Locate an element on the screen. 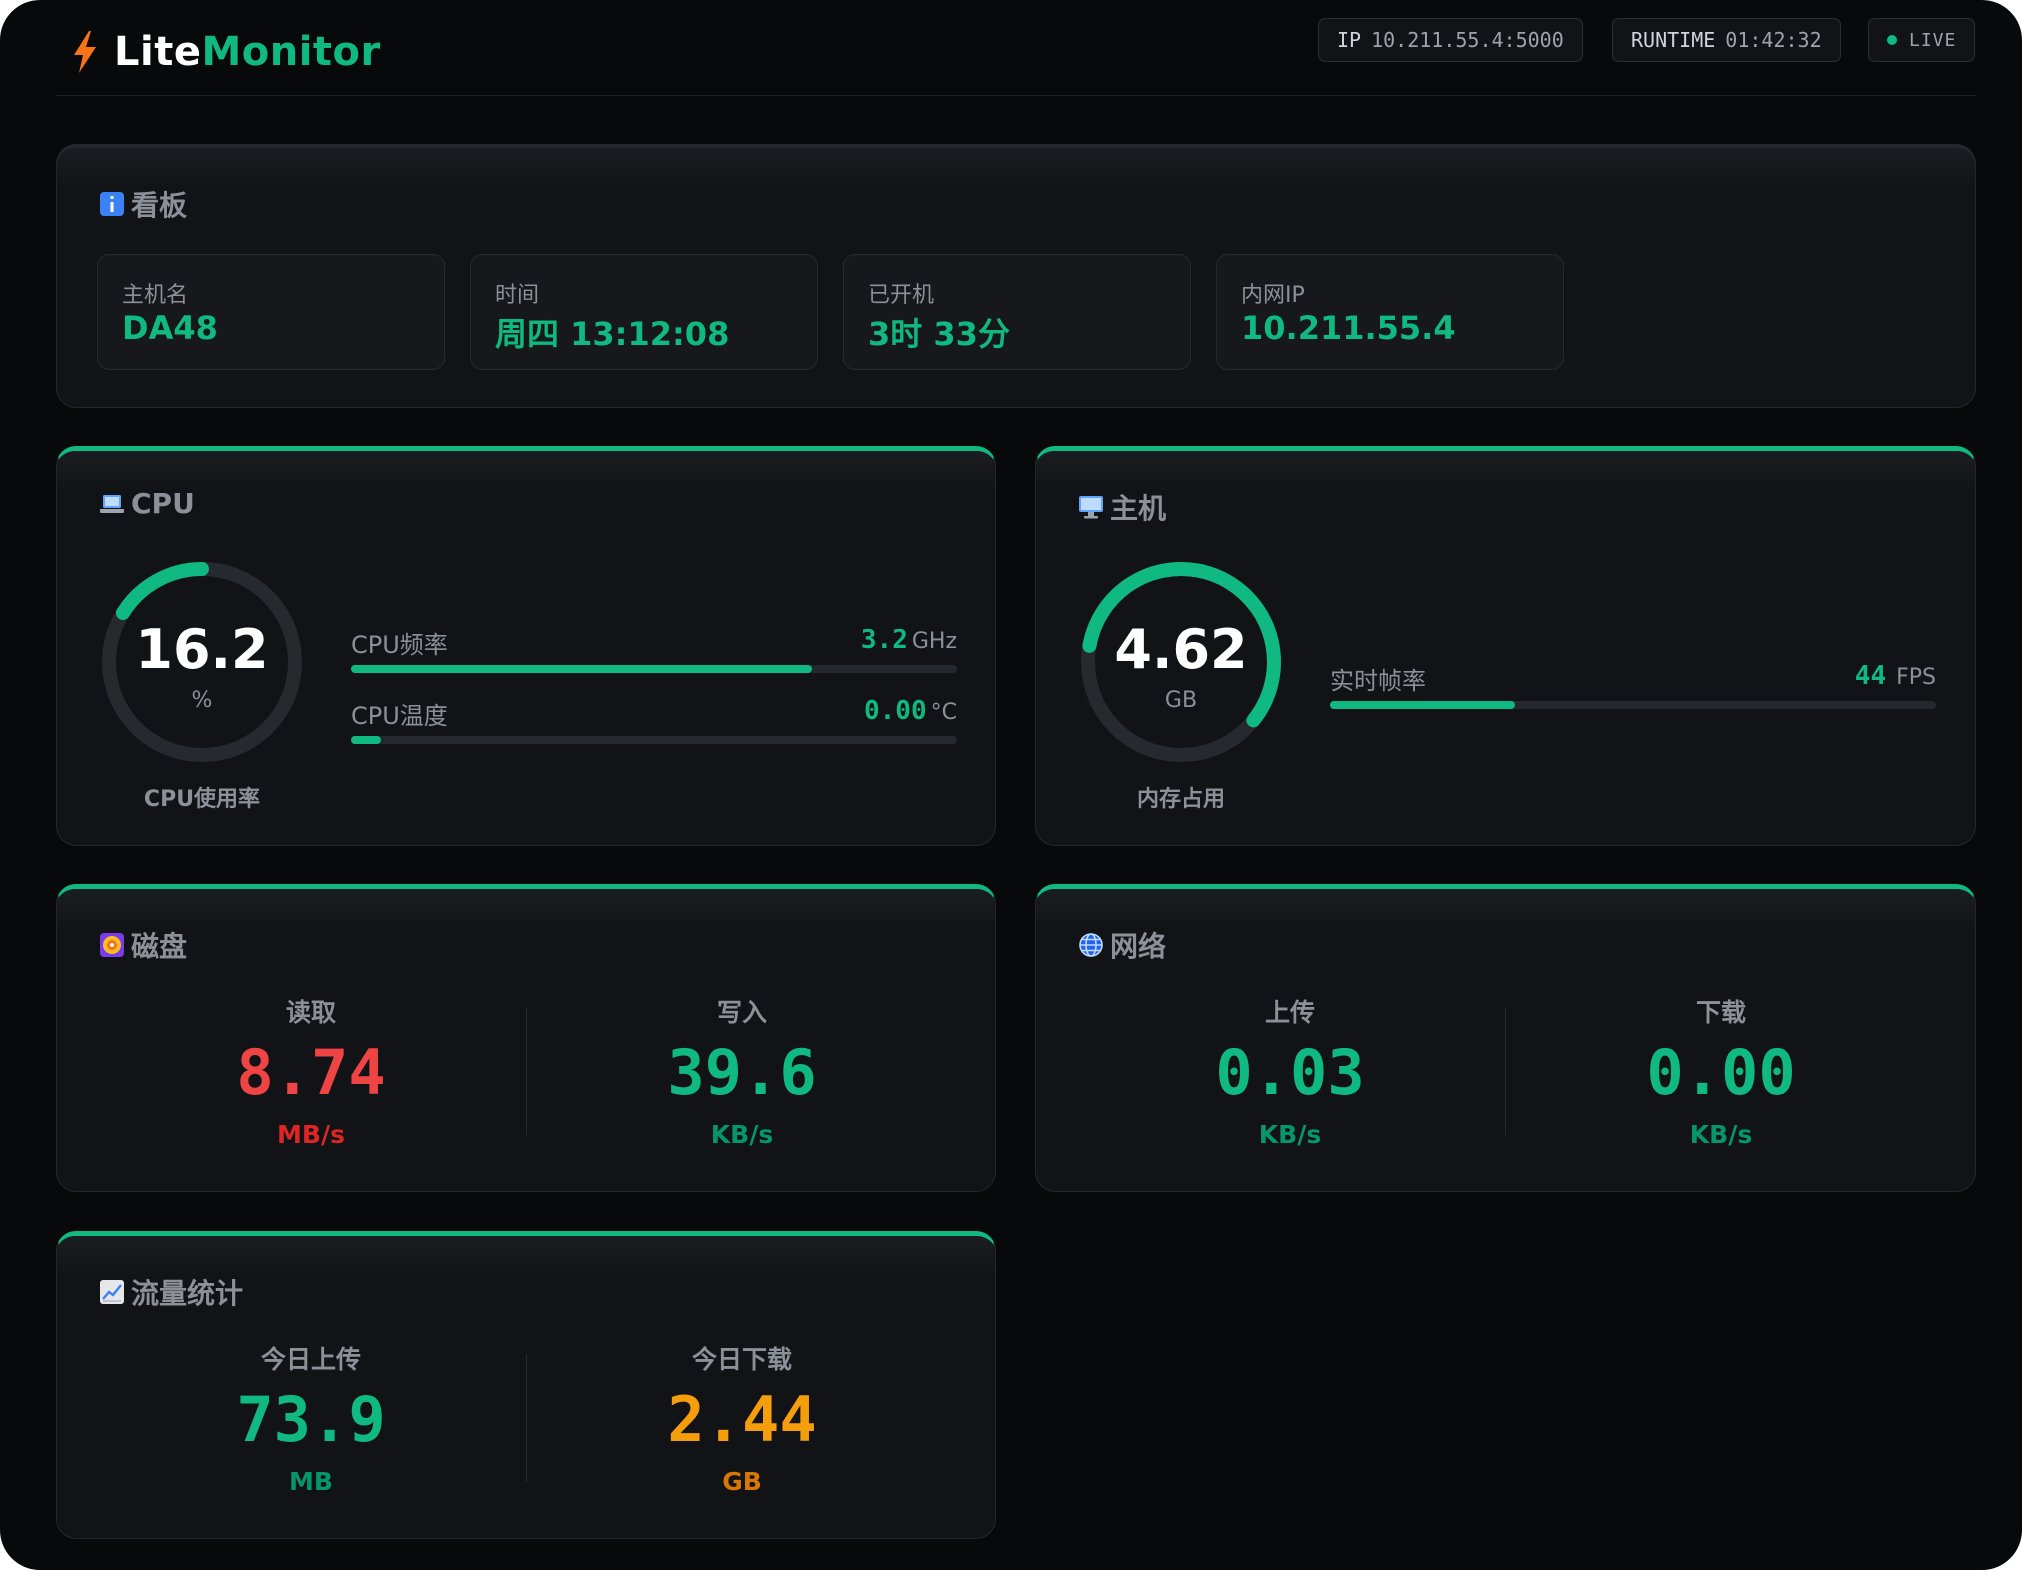 The width and height of the screenshot is (2022, 1570). ip-badge: IP 10.211.55.4:5000 is located at coordinates (1450, 40).